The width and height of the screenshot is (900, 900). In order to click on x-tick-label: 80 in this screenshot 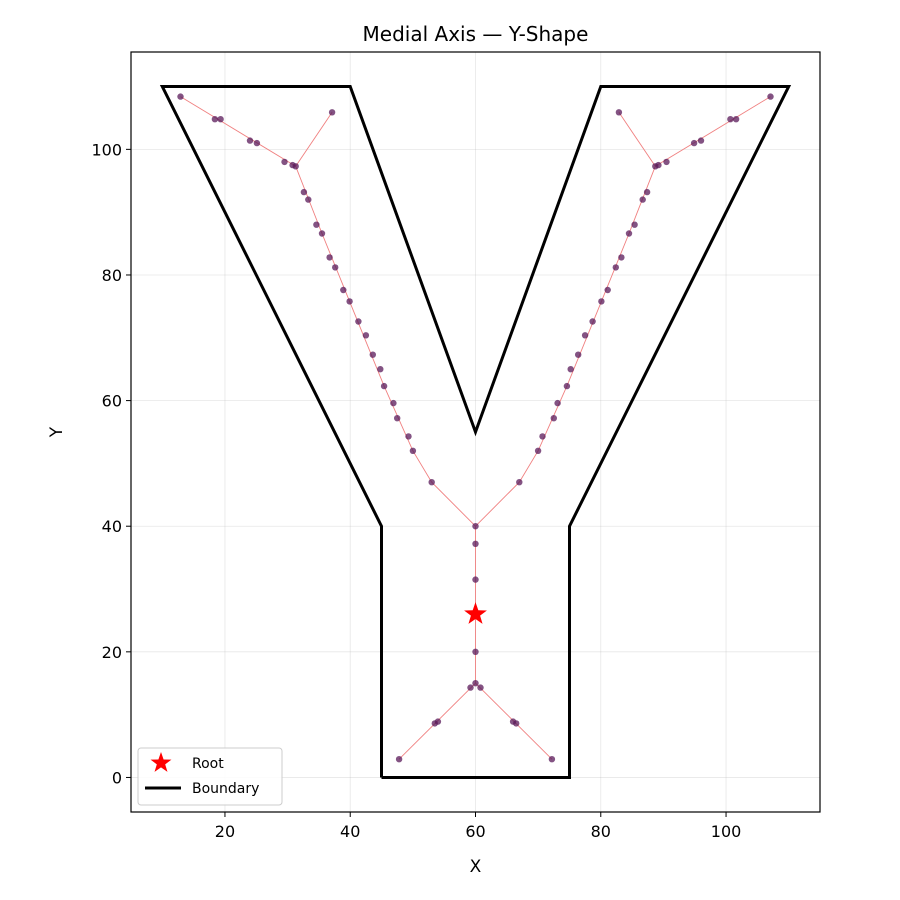, I will do `click(601, 831)`.